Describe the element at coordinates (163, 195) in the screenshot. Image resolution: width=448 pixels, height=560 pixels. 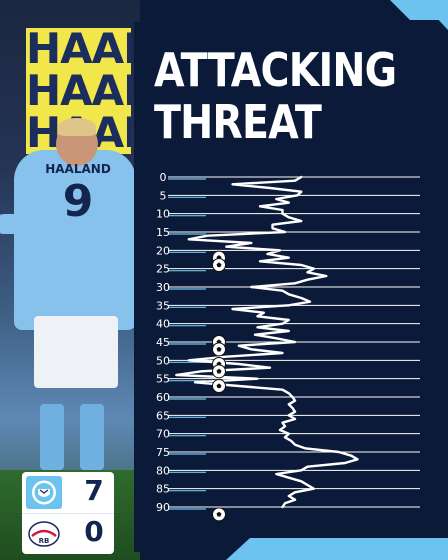
I see `y-tick-label: 5` at that location.